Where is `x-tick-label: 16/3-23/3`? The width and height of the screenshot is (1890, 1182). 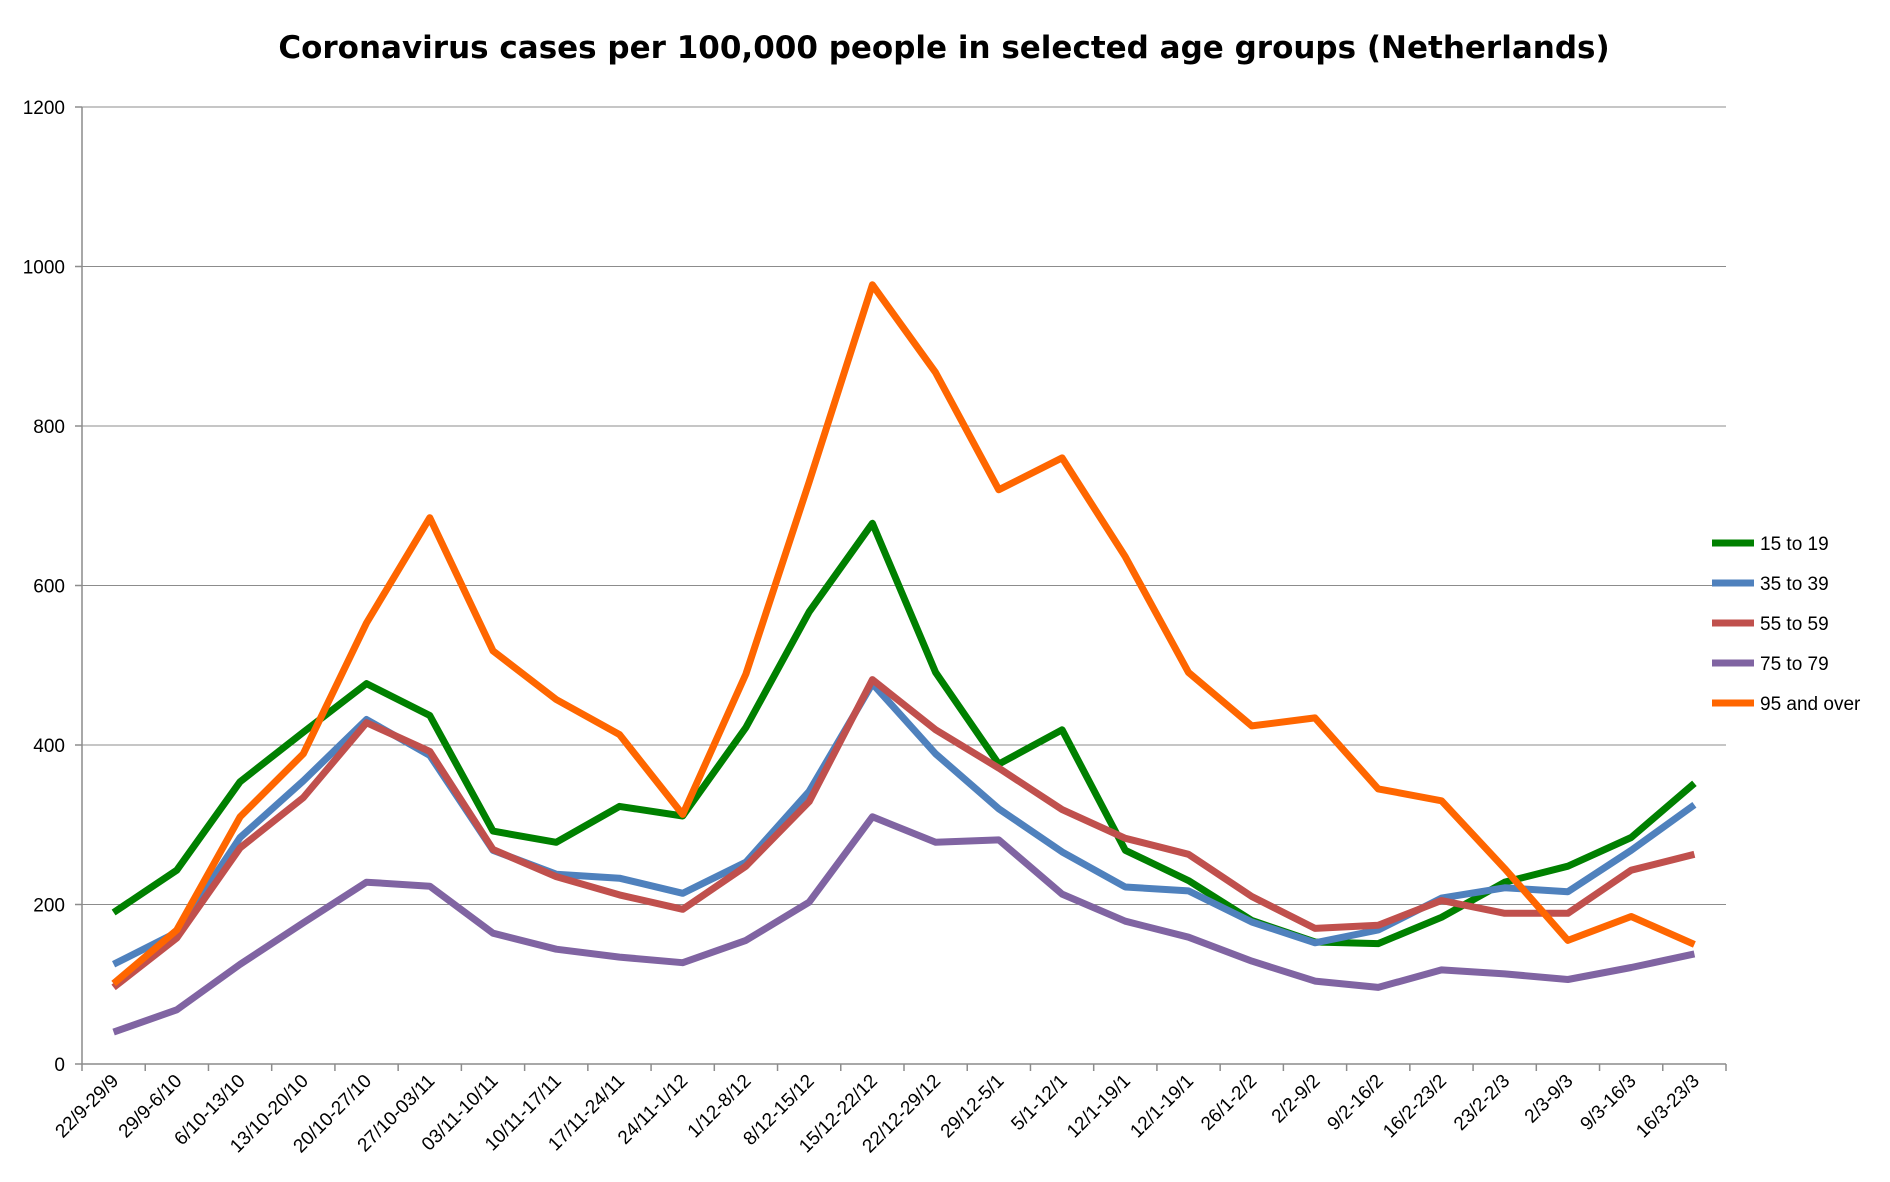
x-tick-label: 16/3-23/3 is located at coordinates (1668, 1107).